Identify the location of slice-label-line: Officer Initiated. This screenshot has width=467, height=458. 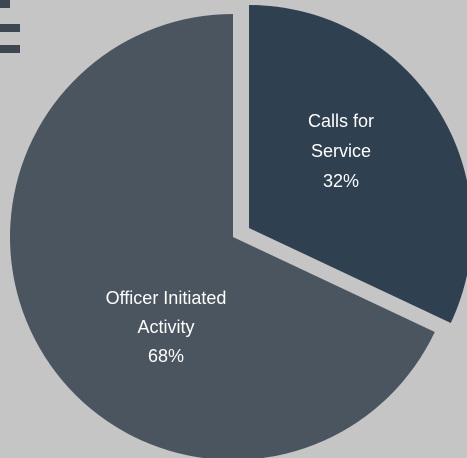
(166, 298).